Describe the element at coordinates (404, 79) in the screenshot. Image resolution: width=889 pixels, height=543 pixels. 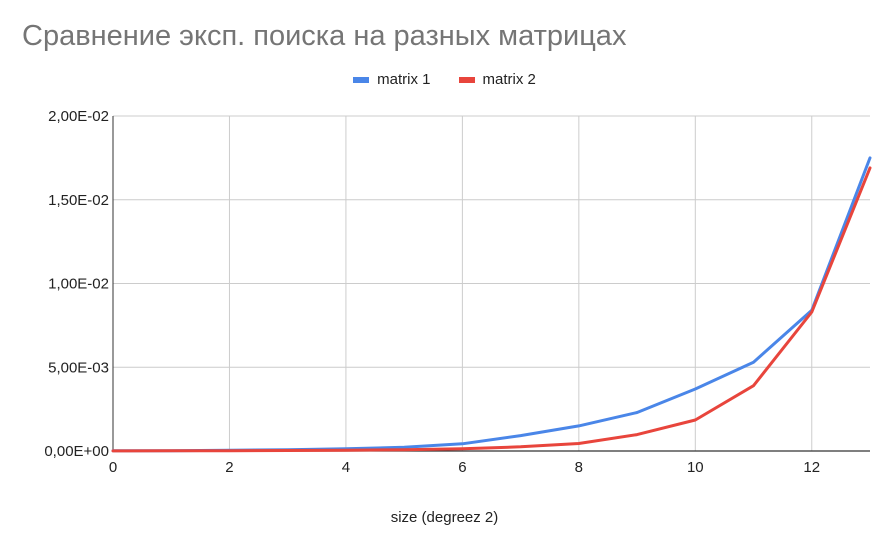
I see `legend-label-matrix-1: matrix 1` at that location.